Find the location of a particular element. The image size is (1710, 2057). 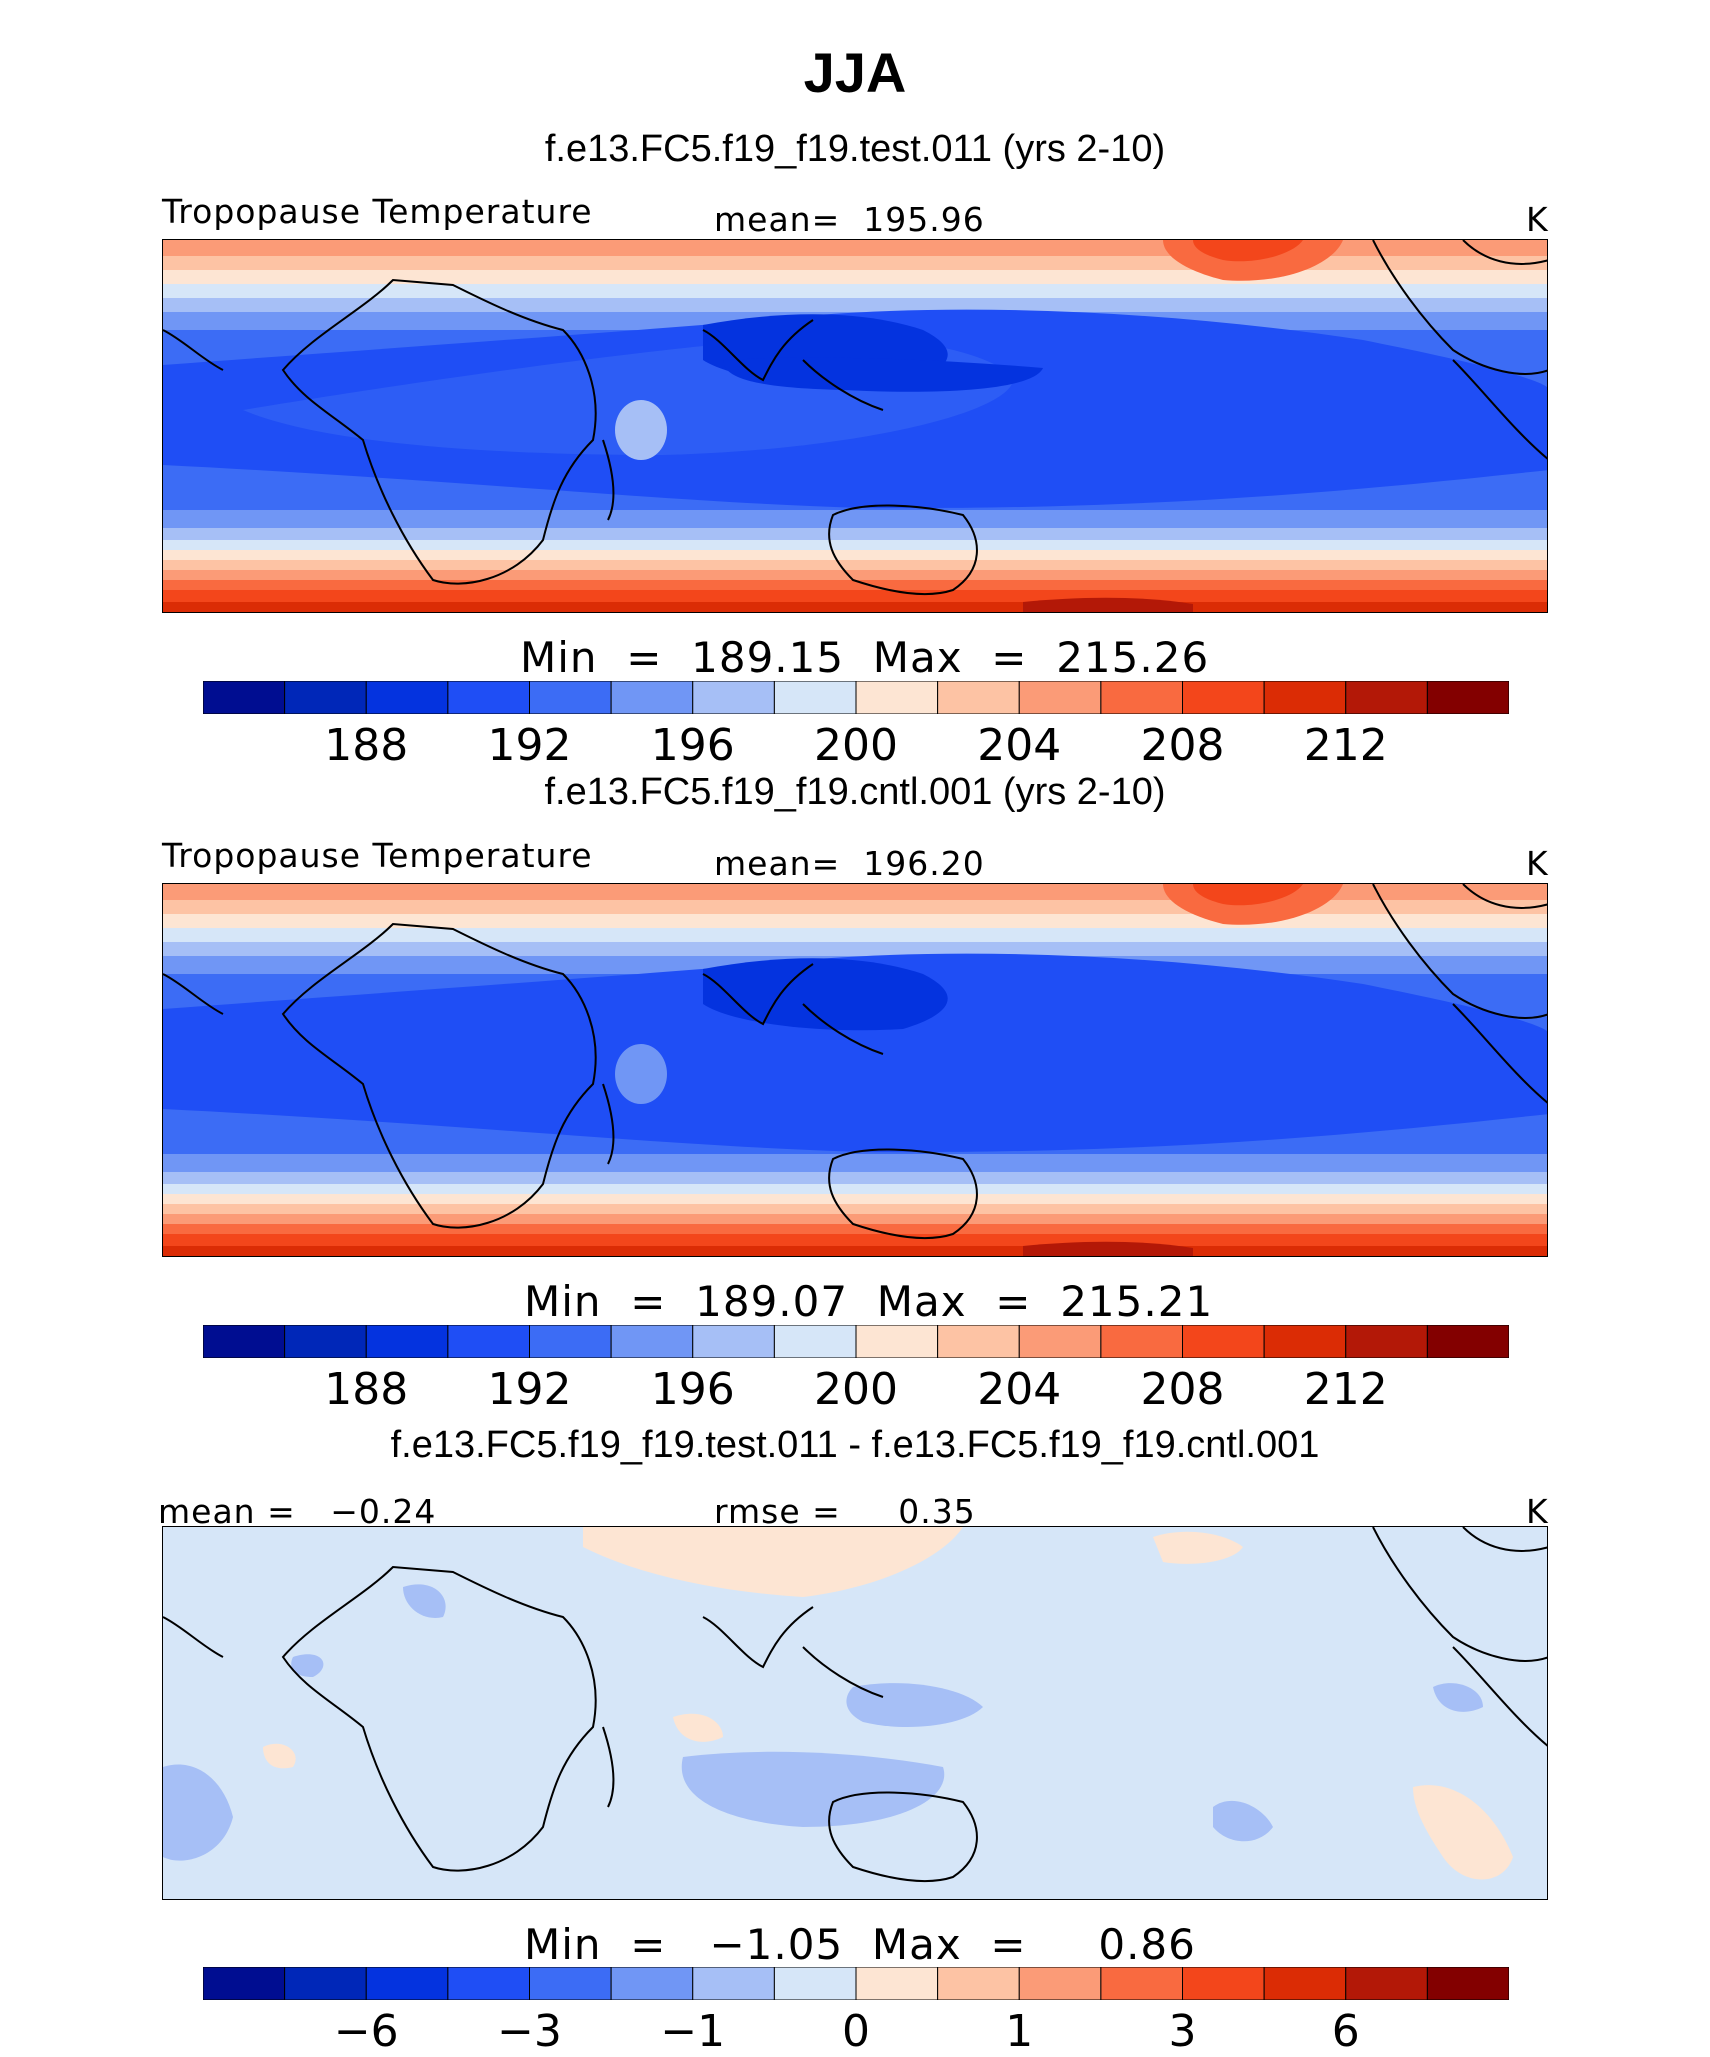

panel-2-units-label: K is located at coordinates (1537, 863).